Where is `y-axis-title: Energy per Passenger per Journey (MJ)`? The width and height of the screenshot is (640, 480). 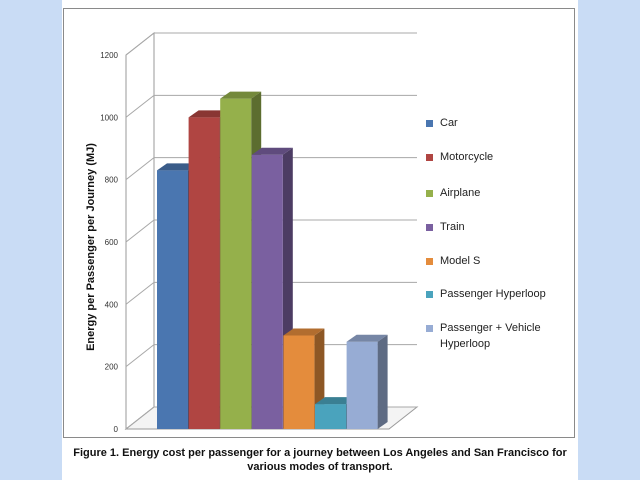 y-axis-title: Energy per Passenger per Journey (MJ) is located at coordinates (91, 247).